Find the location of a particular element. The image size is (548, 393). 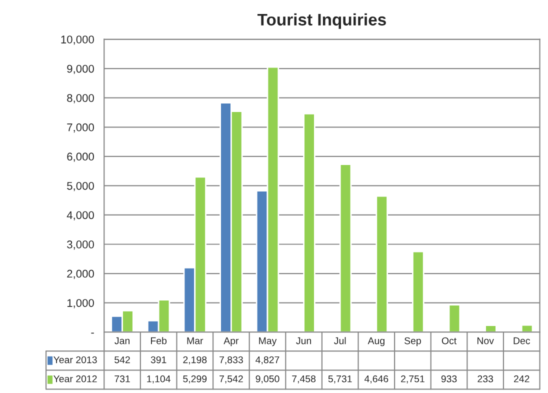

y-tick-label: 2,000 is located at coordinates (80, 274).